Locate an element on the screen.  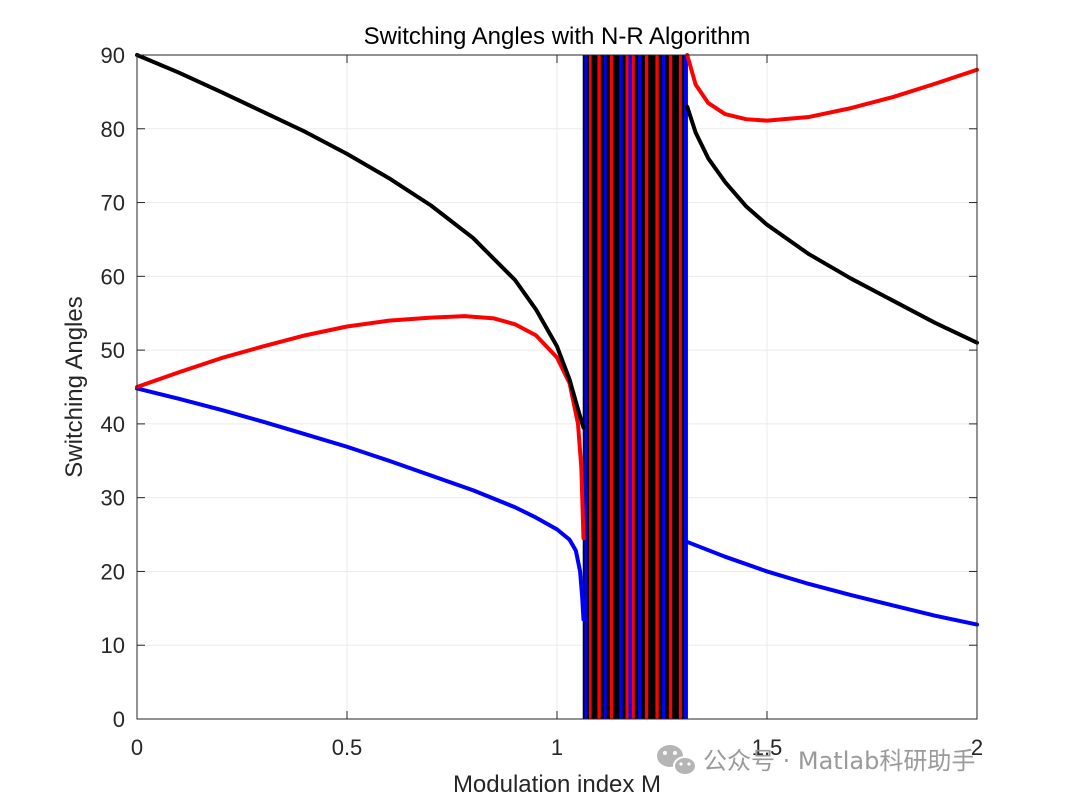
x-tick-label: 1.5 is located at coordinates (767, 747).